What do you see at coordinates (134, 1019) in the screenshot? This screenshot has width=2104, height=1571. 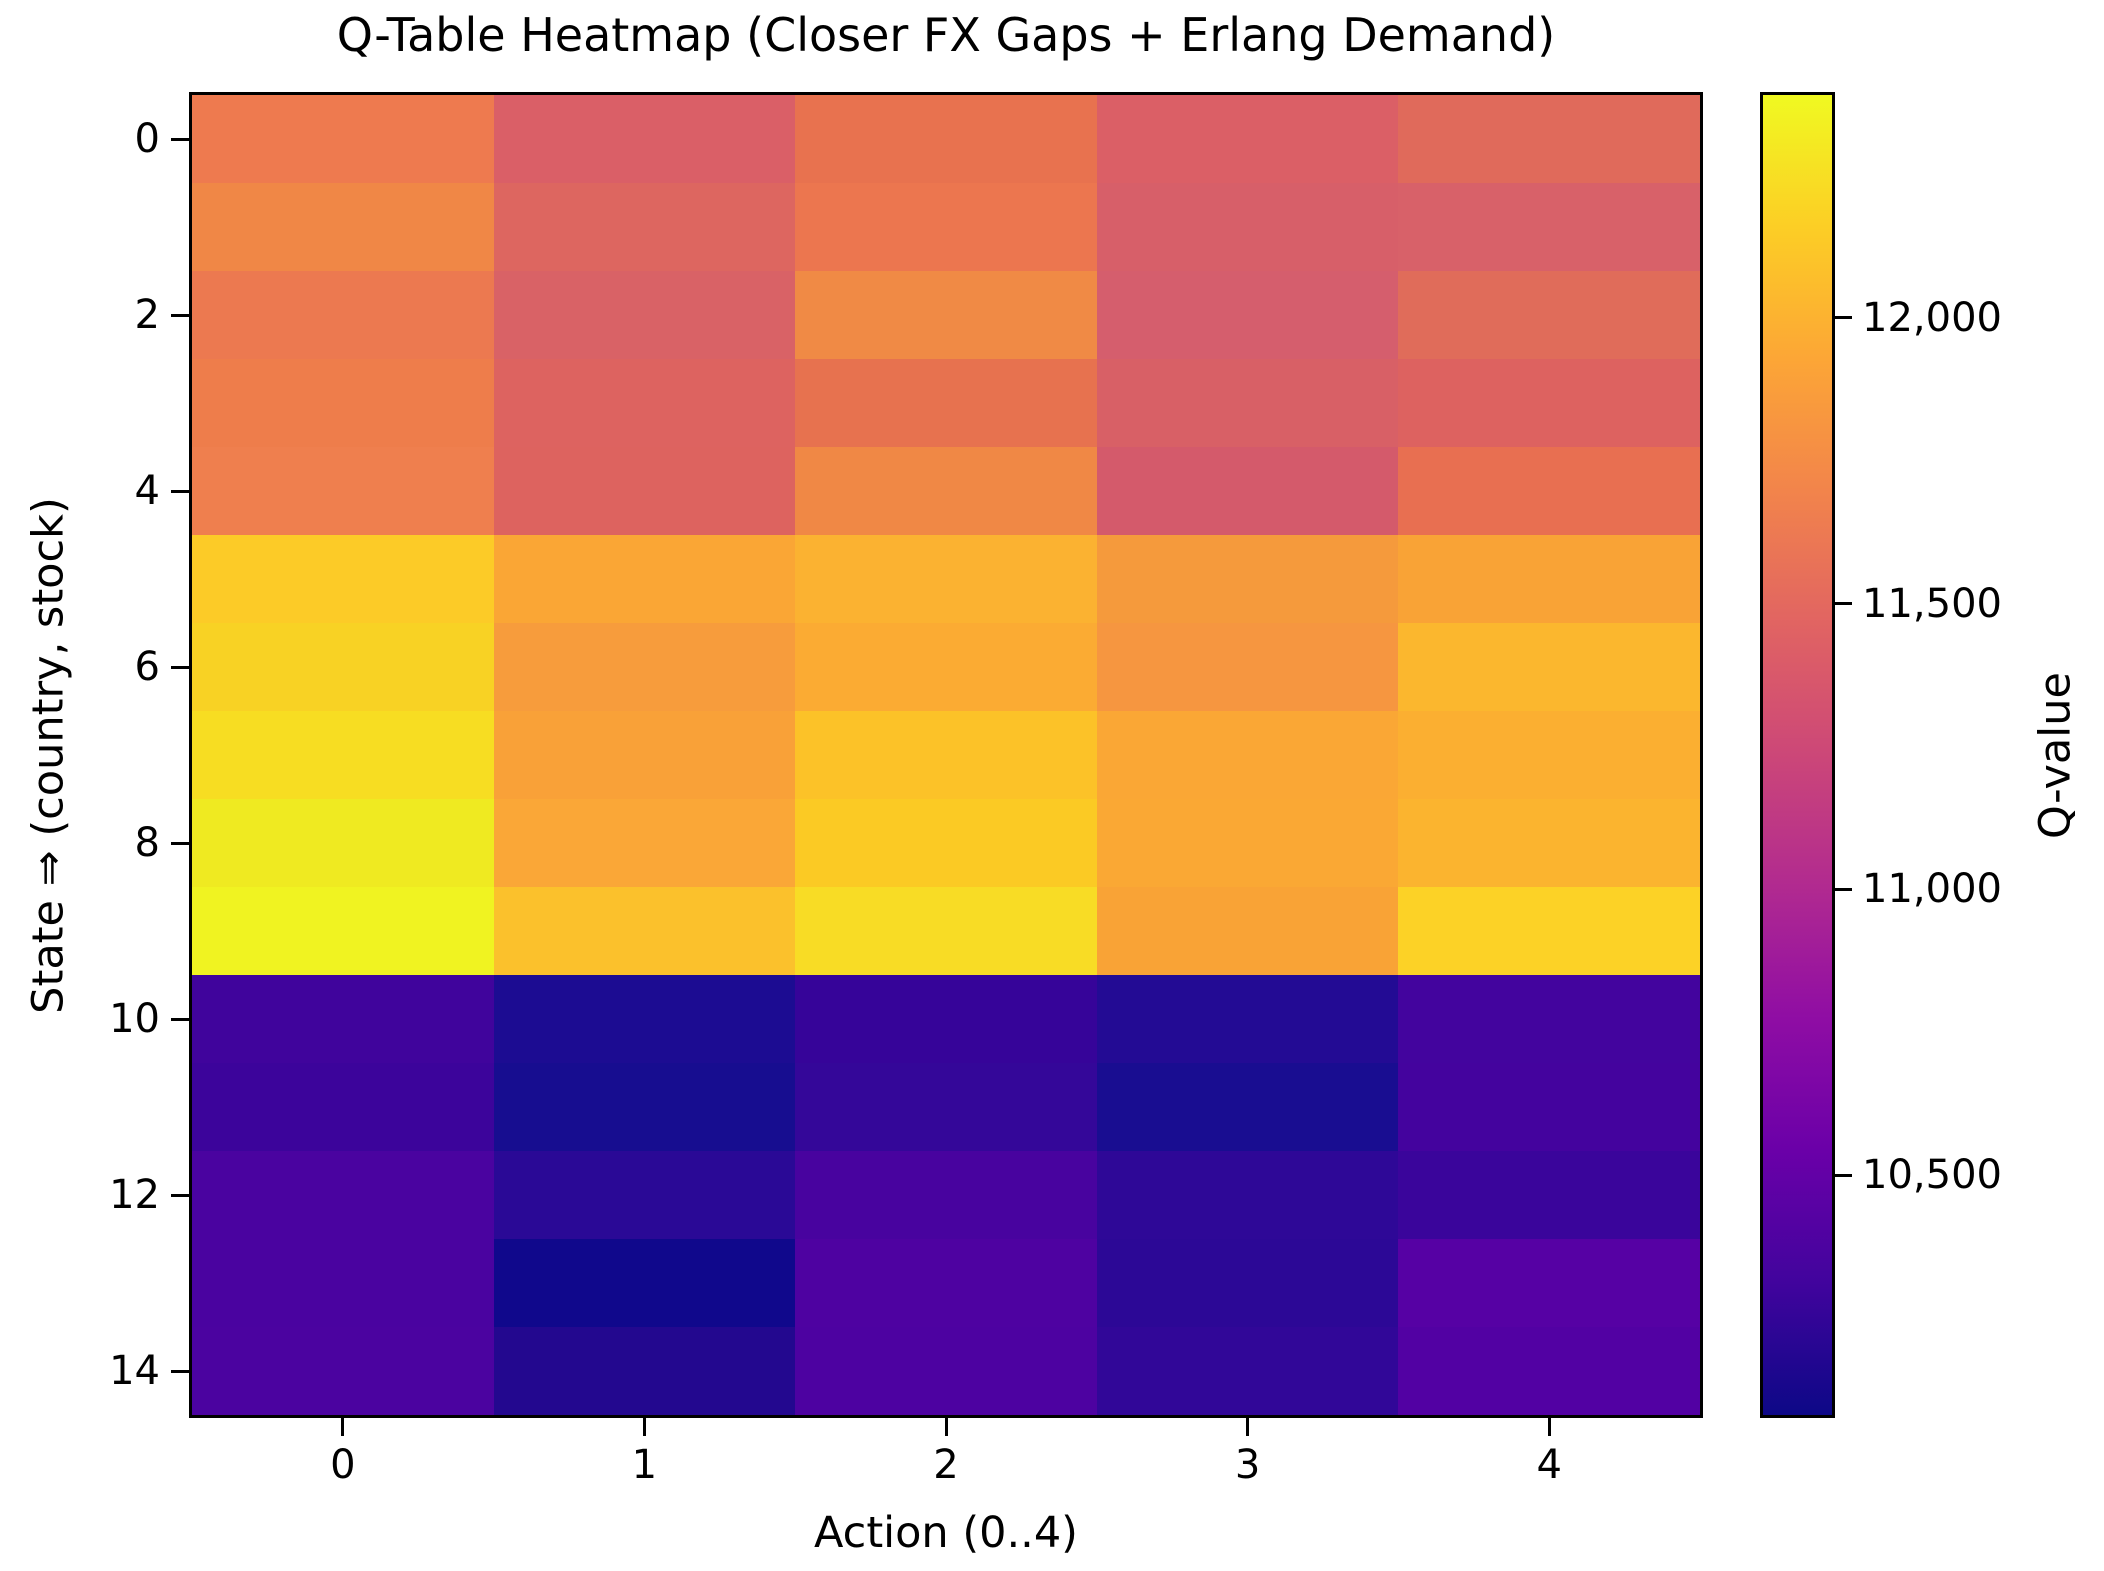 I see `y-tick-label: 10` at bounding box center [134, 1019].